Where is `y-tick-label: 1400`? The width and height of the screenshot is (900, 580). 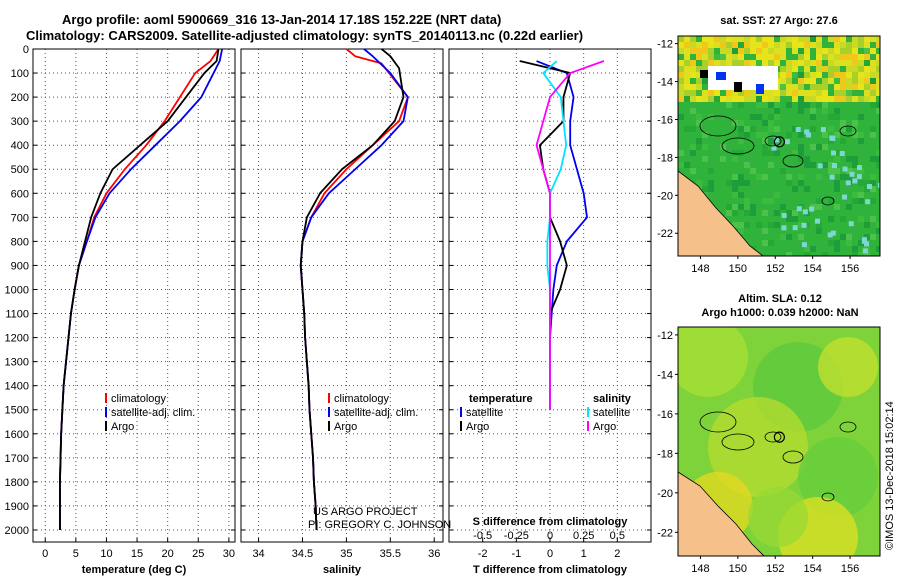 y-tick-label: 1400 is located at coordinates (17, 387).